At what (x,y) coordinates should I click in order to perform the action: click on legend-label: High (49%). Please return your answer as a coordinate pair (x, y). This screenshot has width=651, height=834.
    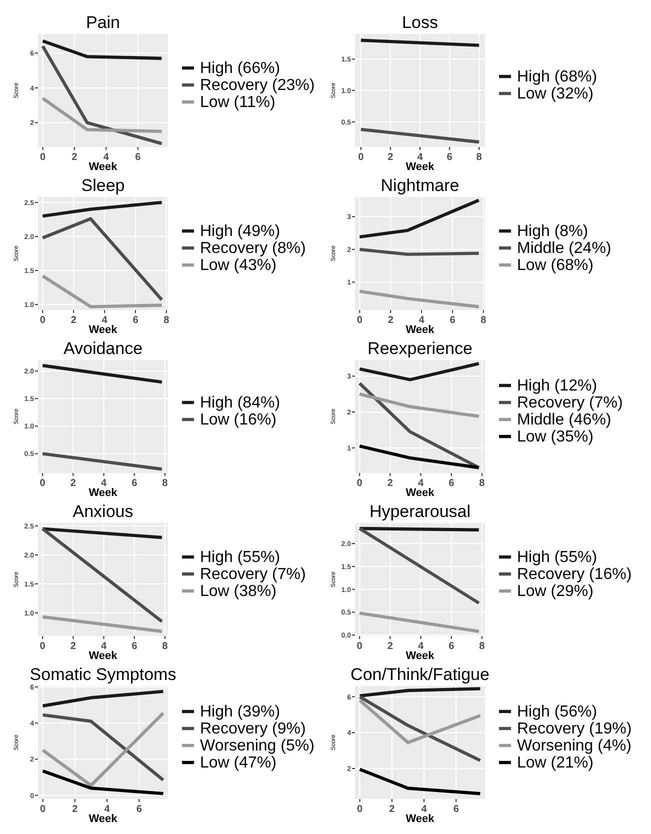
    Looking at the image, I should click on (240, 231).